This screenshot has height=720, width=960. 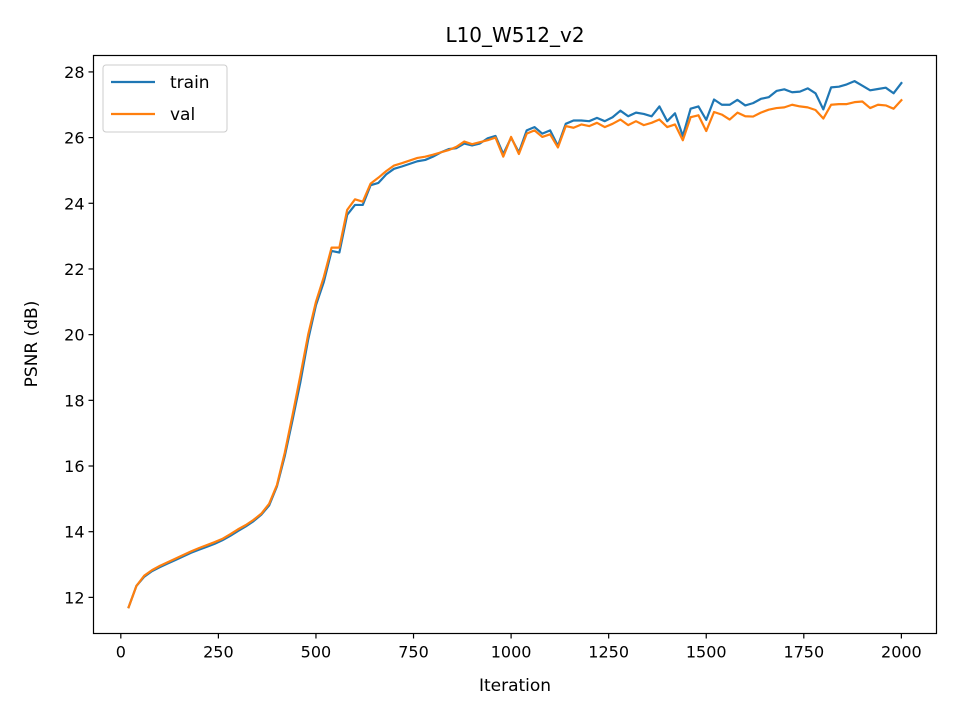 I want to click on legend-label-val: val, so click(x=182, y=115).